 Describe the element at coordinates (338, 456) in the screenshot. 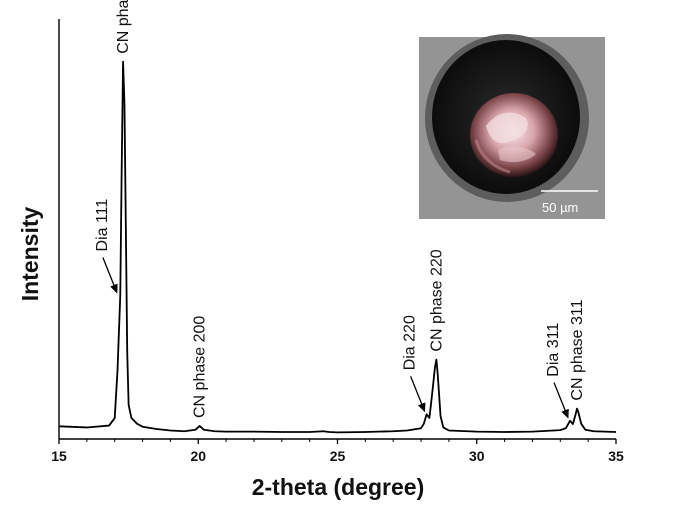

I see `x-tick-label: 25` at that location.